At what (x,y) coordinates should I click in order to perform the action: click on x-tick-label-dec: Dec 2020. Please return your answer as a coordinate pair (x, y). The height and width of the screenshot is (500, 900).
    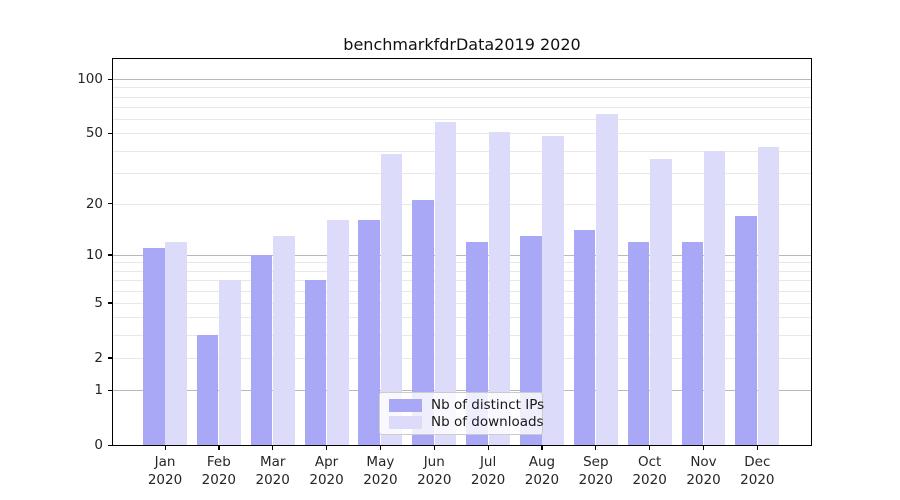
    Looking at the image, I should click on (757, 471).